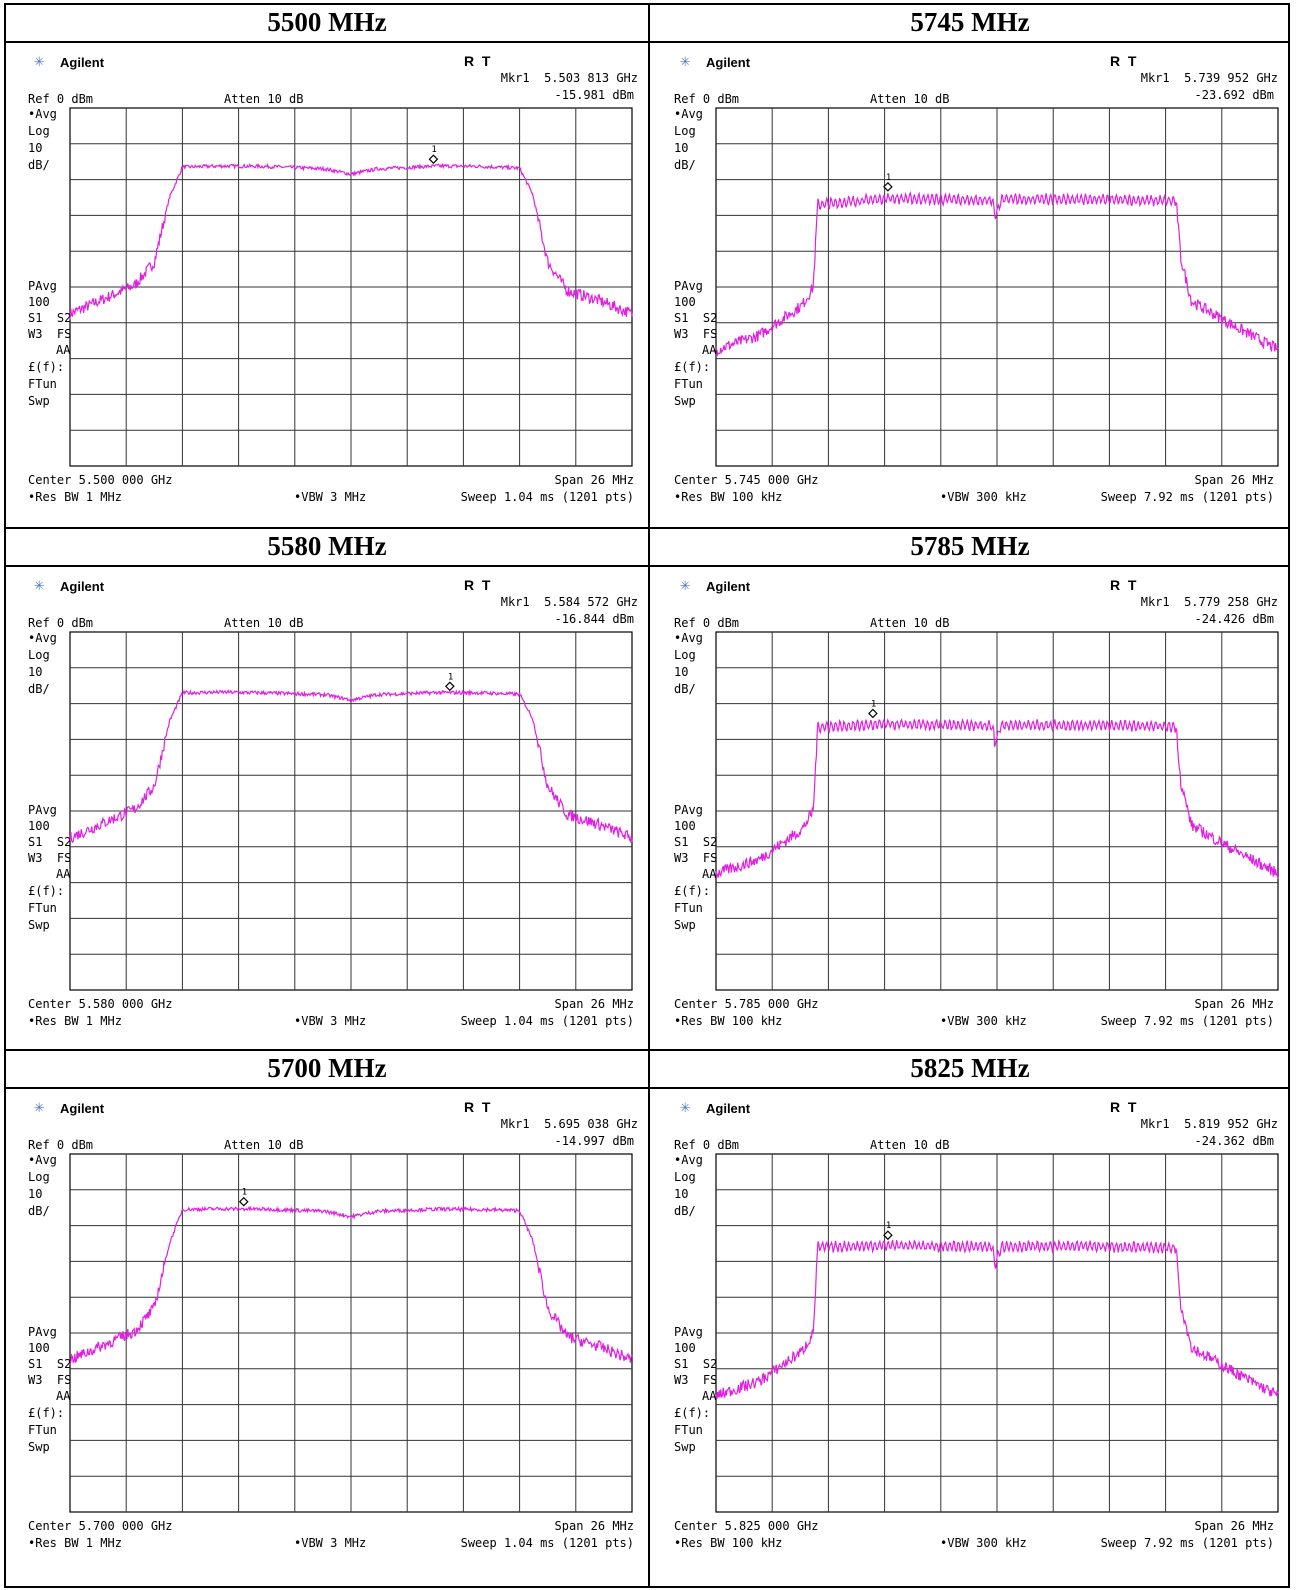 This screenshot has width=1312, height=1590. I want to click on marker-amplitude: -23.692 dBm, so click(1234, 95).